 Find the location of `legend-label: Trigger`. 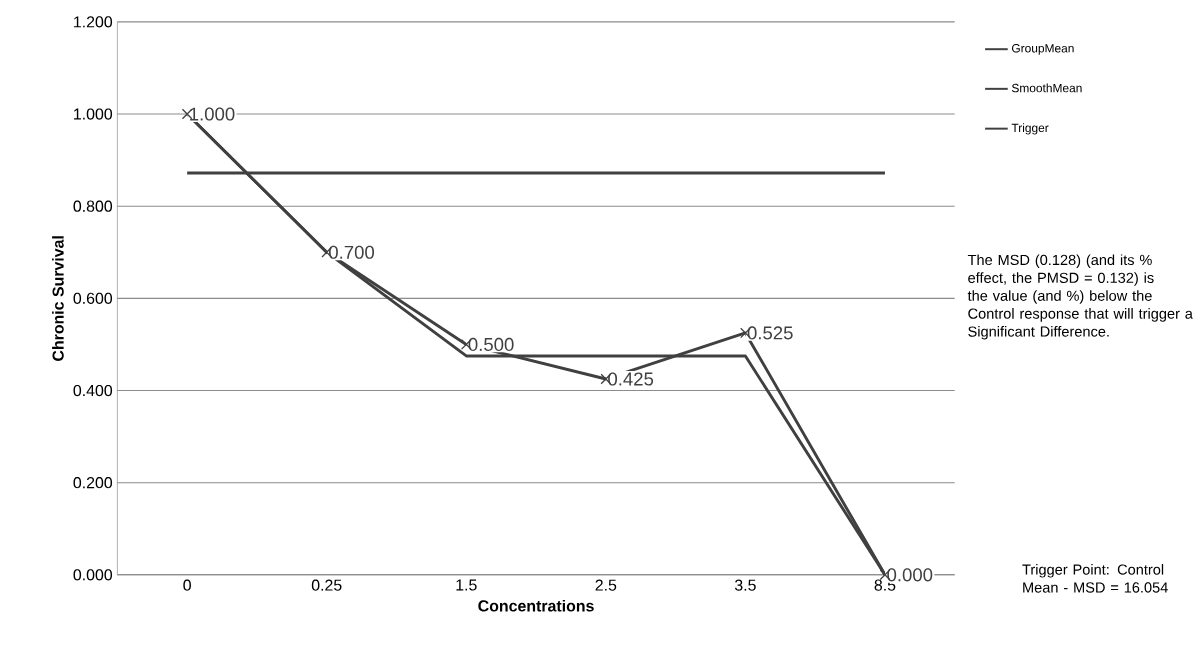

legend-label: Trigger is located at coordinates (1030, 129).